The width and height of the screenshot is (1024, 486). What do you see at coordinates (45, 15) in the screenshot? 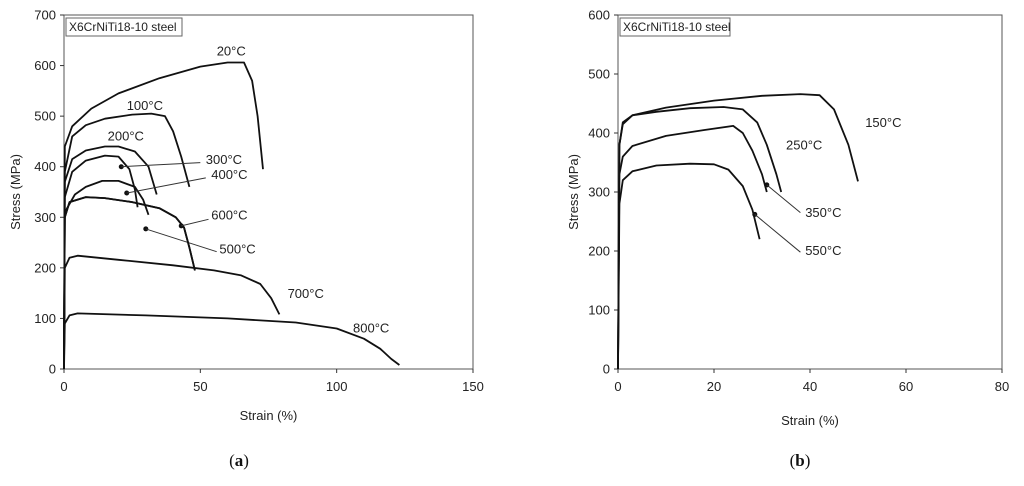
I see `y-tick-label: 700` at bounding box center [45, 15].